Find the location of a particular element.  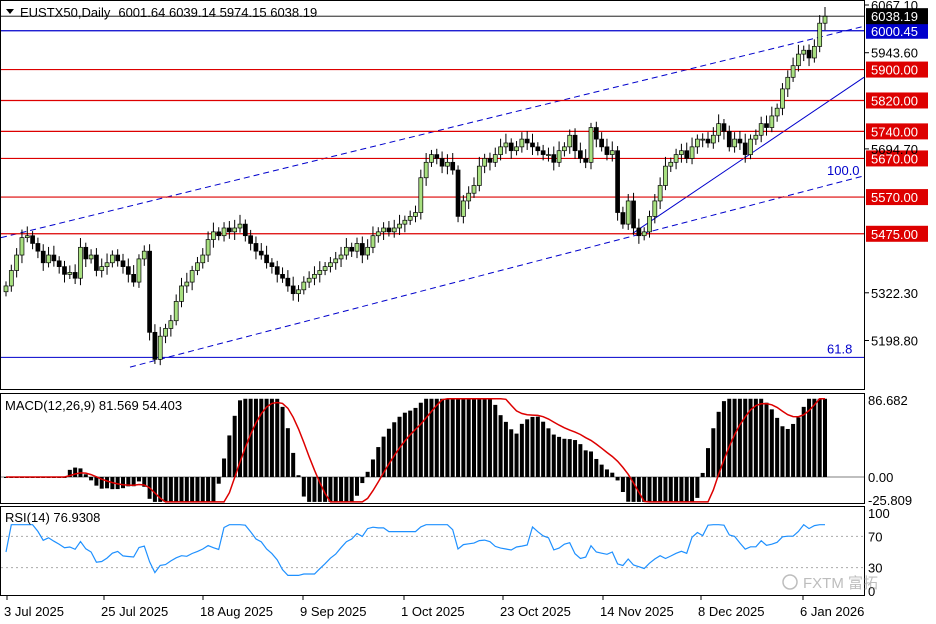

fib-label-61.8: 61.8 is located at coordinates (839, 348).